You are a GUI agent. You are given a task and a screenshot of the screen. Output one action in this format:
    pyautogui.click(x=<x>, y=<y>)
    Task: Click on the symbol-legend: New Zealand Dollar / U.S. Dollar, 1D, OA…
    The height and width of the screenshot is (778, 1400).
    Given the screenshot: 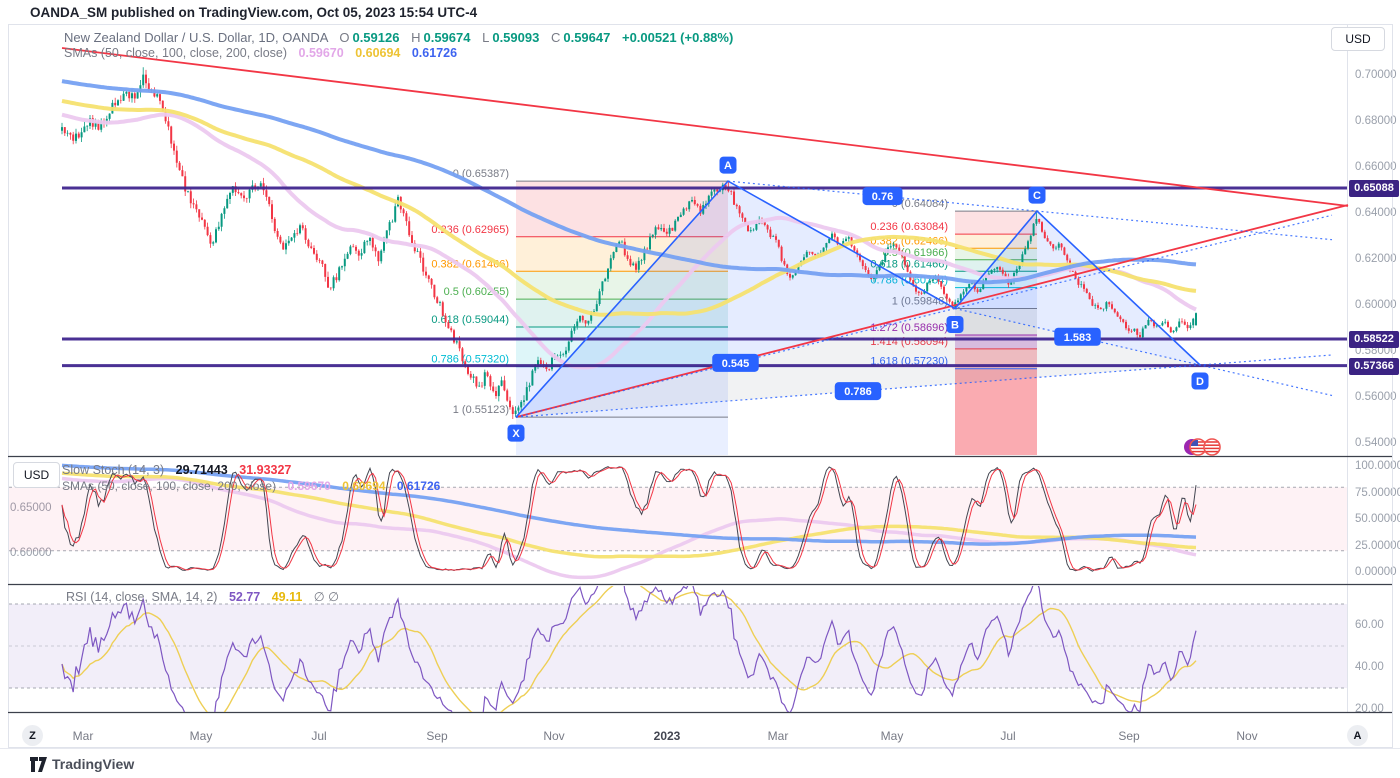 What is the action you would take?
    pyautogui.click(x=398, y=37)
    